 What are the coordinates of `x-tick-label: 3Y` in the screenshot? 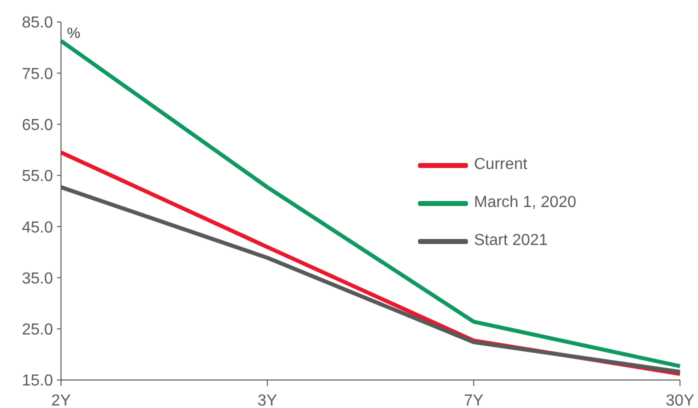 It's located at (268, 400).